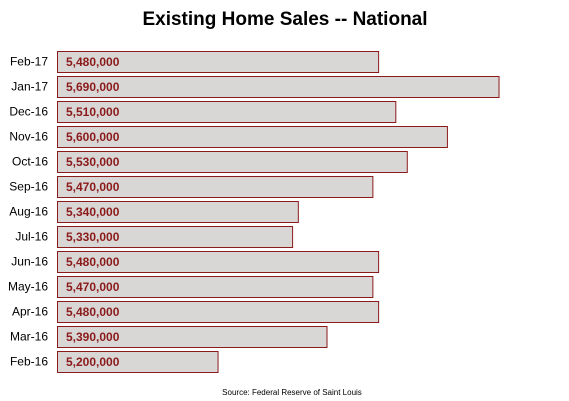  I want to click on bar-value-label: 5,600,000, so click(93, 137).